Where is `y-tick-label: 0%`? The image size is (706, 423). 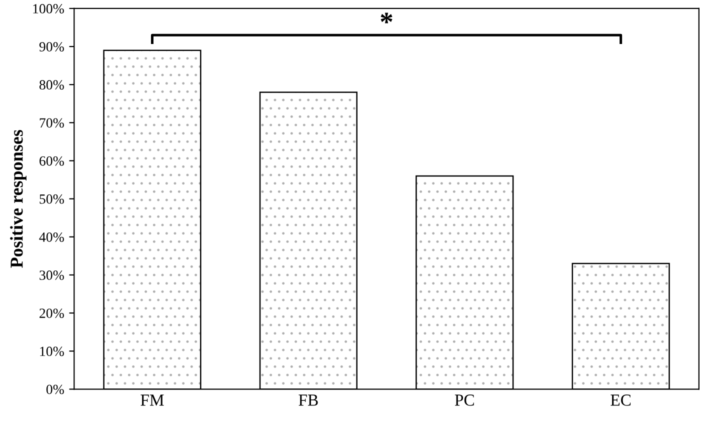 y-tick-label: 0% is located at coordinates (55, 389).